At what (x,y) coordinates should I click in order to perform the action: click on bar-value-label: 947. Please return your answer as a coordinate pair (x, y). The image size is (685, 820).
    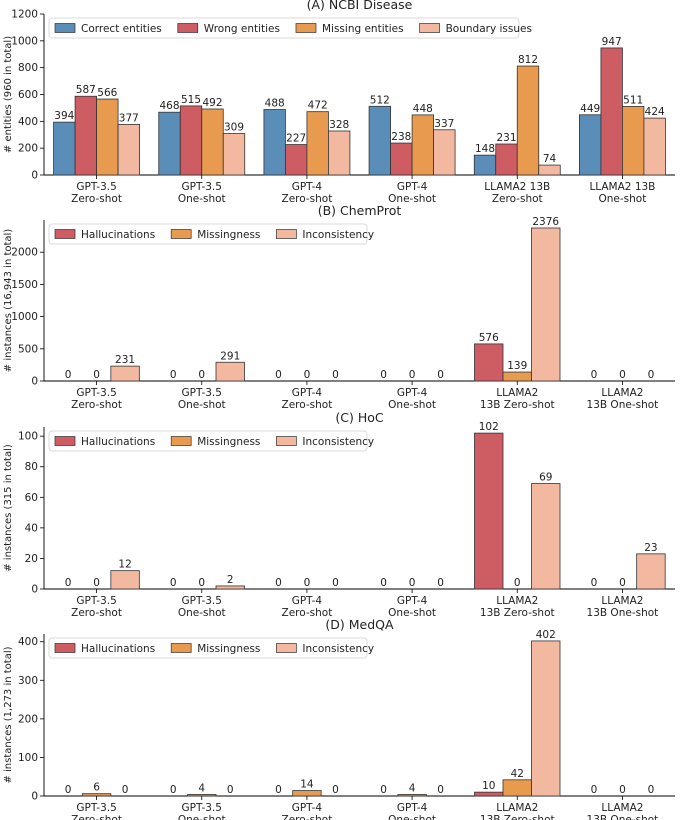
    Looking at the image, I should click on (612, 42).